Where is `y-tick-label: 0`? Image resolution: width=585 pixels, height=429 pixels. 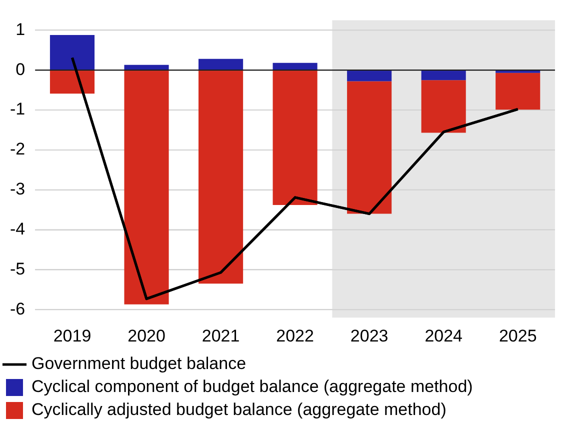
y-tick-label: 0 is located at coordinates (21, 69).